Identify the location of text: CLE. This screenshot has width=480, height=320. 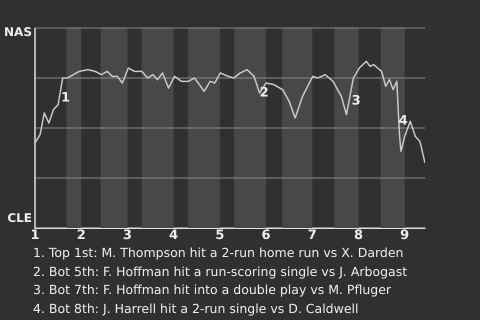
(19, 218).